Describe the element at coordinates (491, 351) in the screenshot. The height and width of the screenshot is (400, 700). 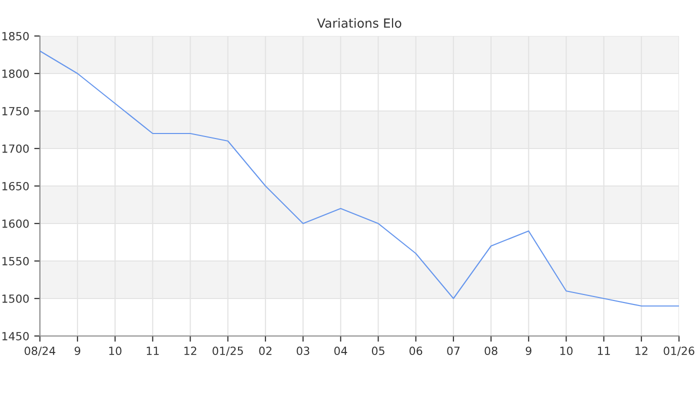
I see `x-tick-label: 08` at that location.